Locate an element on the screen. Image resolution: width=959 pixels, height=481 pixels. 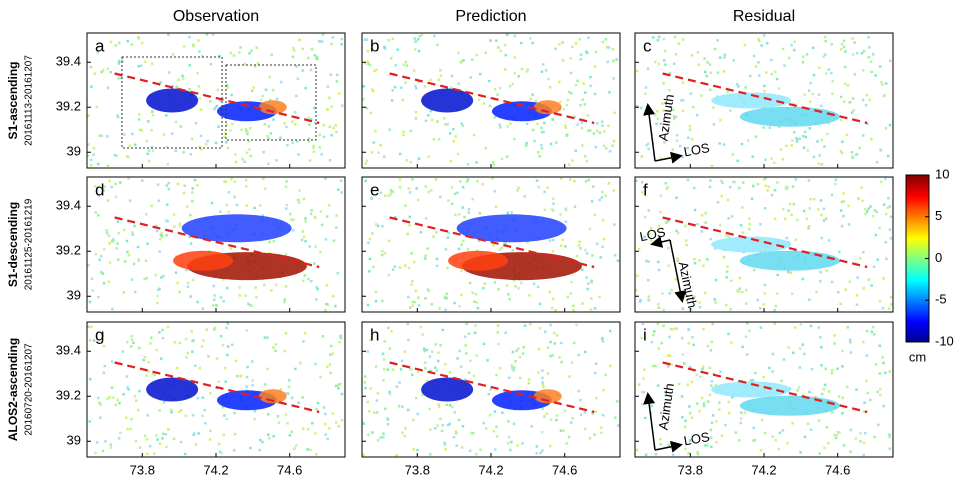
row-name: S1-ascending is located at coordinates (13, 100).